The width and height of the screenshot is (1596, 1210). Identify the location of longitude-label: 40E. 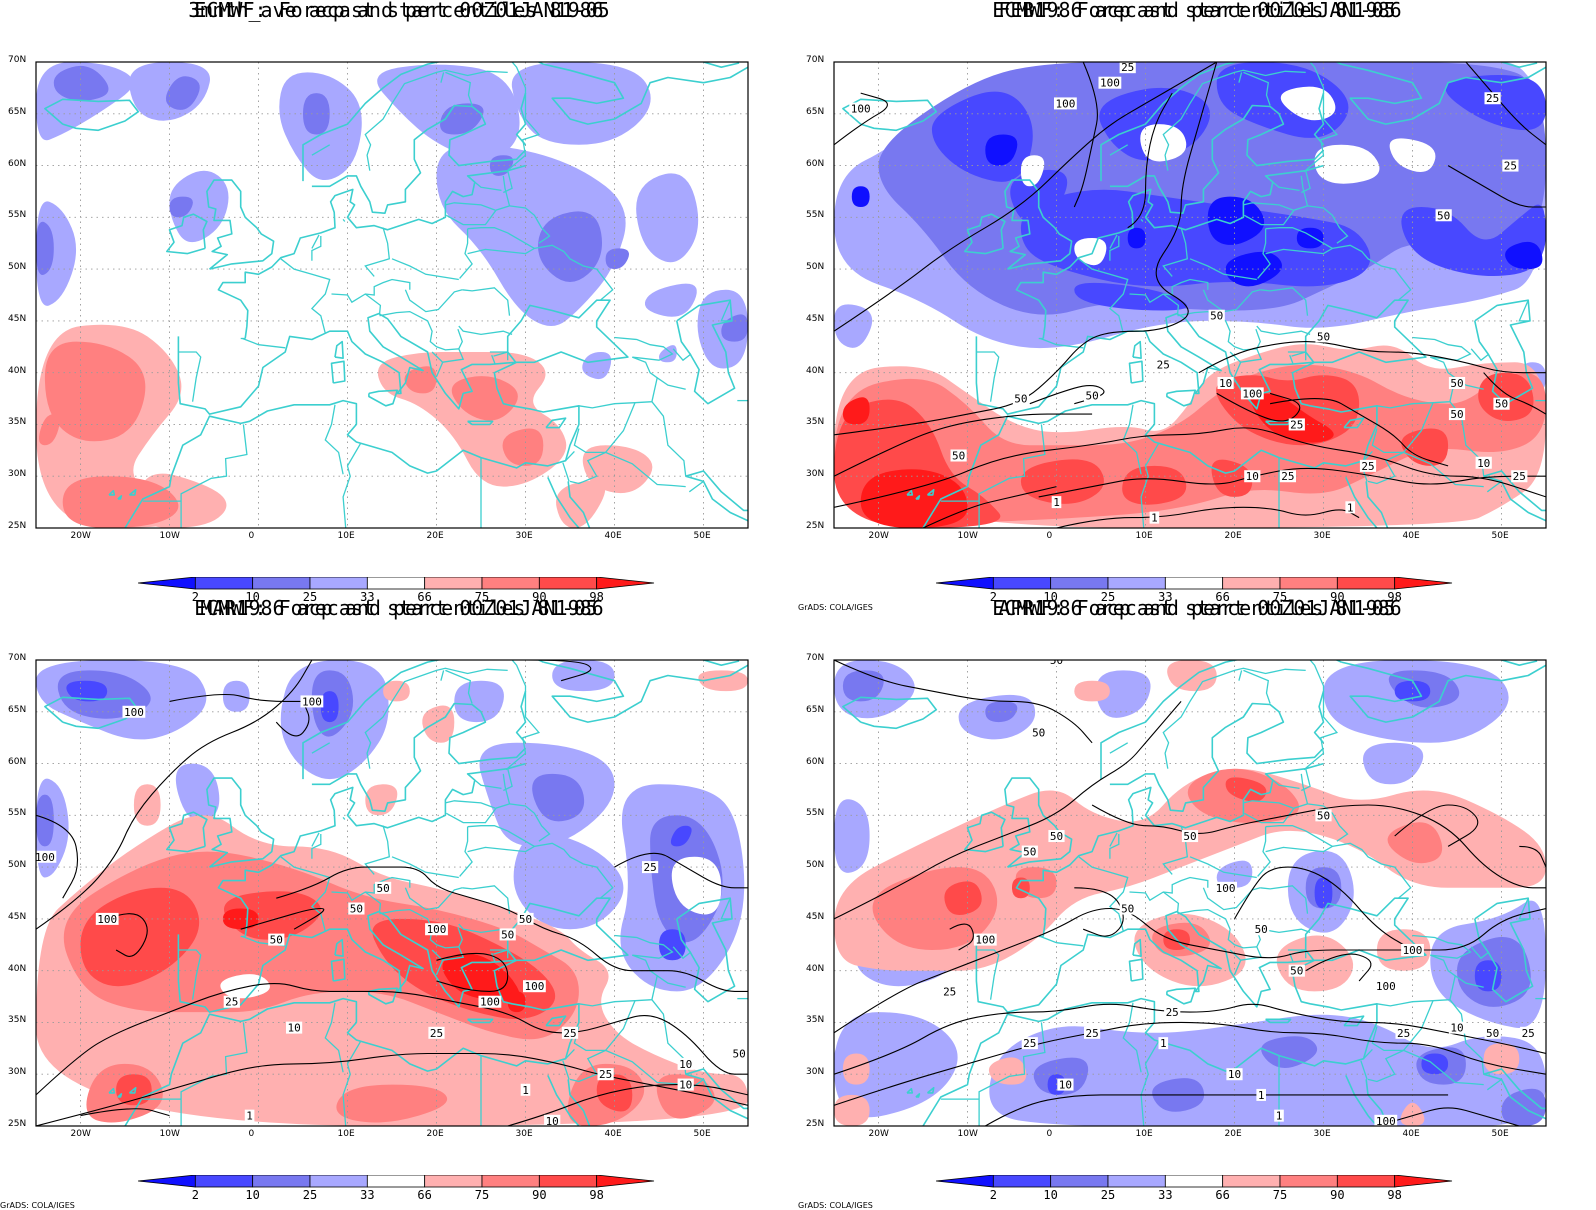
(613, 1134).